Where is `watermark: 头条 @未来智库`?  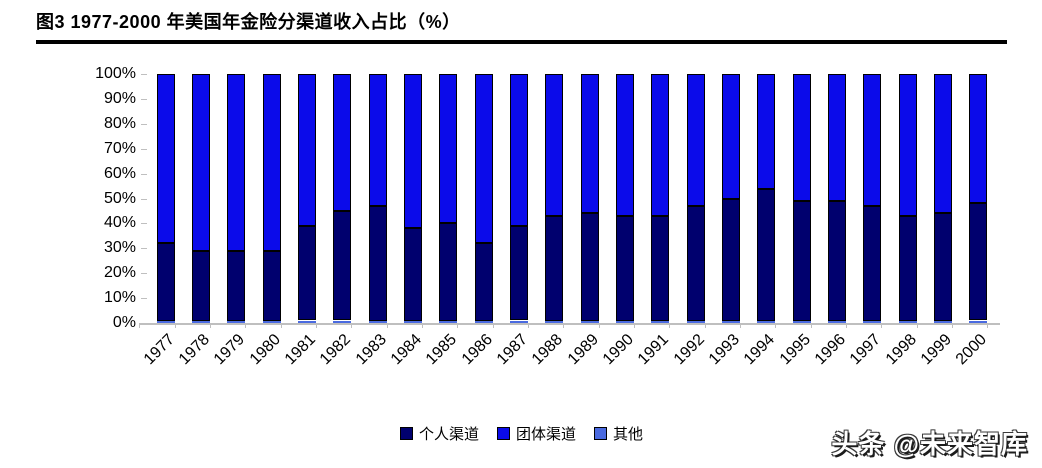
watermark: 头条 @未来智库 is located at coordinates (929, 444).